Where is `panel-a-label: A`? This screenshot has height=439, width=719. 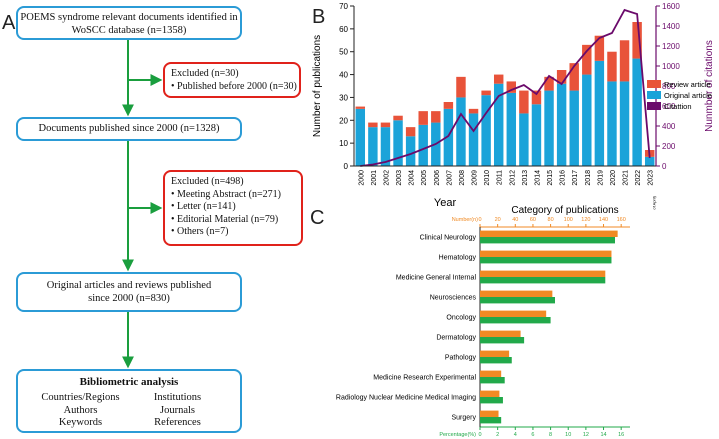 panel-a-label: A is located at coordinates (9, 23).